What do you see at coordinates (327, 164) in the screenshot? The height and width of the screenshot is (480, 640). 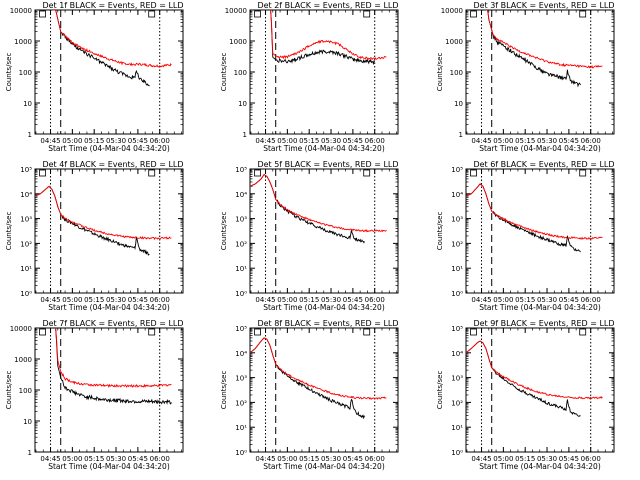 I see `chart-title: Det 5f BLACK = Events, RED = LLD` at bounding box center [327, 164].